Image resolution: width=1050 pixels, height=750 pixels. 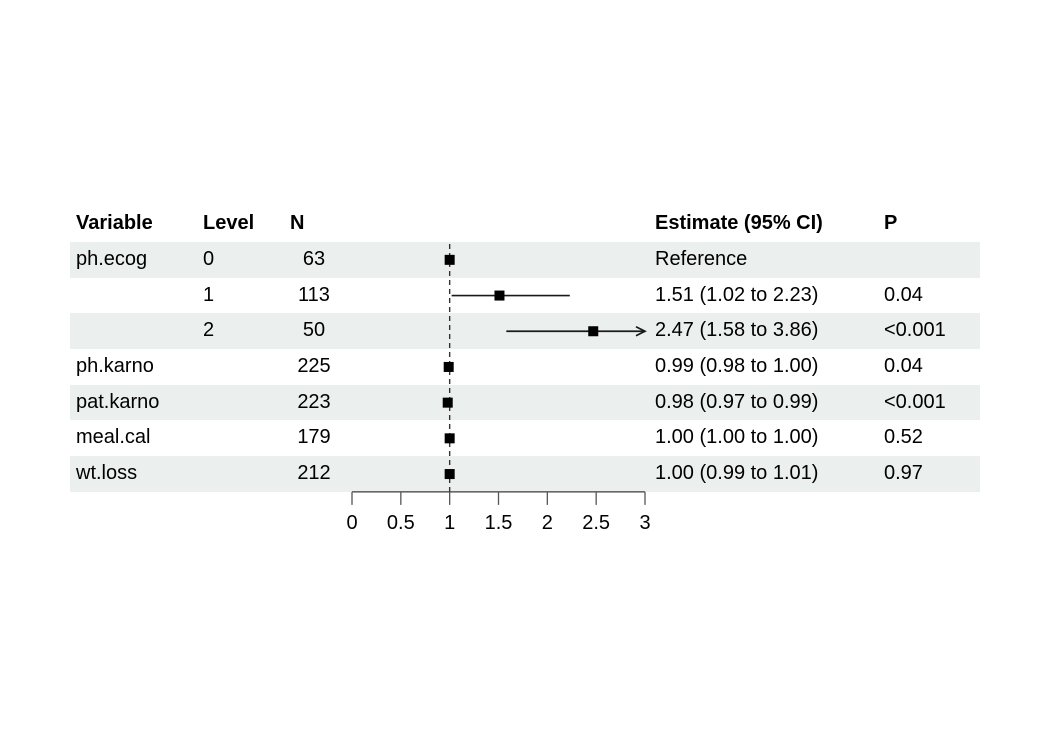 I want to click on cell-estimate: 0.98 (0.97 to 0.99), so click(x=737, y=401).